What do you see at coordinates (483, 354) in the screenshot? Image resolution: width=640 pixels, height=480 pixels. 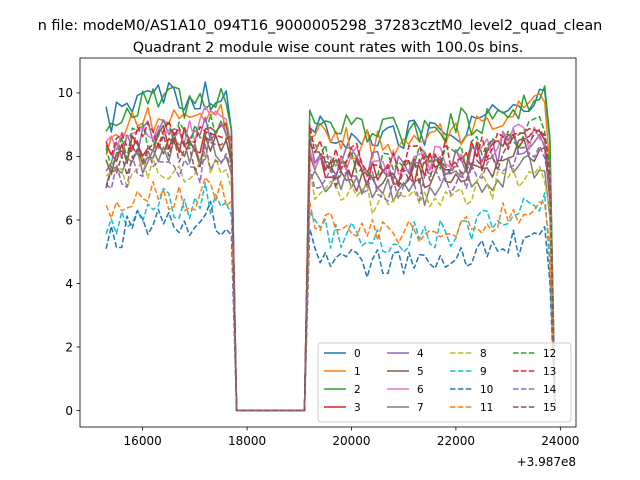 I see `legend-label-8: 8` at bounding box center [483, 354].